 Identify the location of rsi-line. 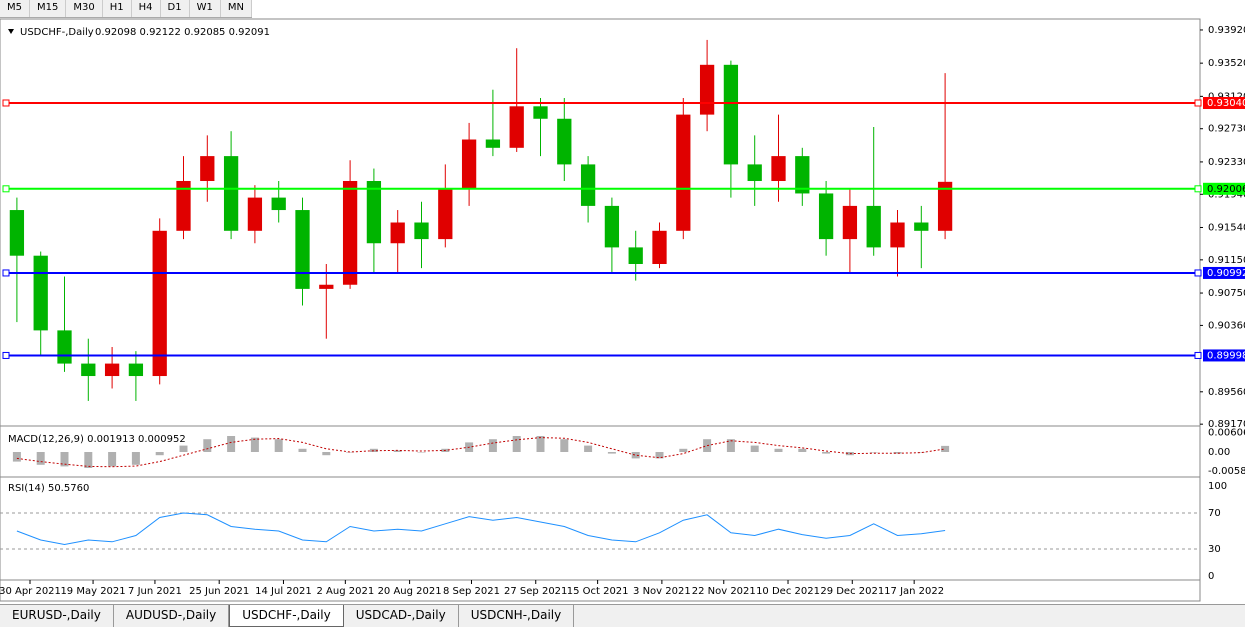
(481, 529).